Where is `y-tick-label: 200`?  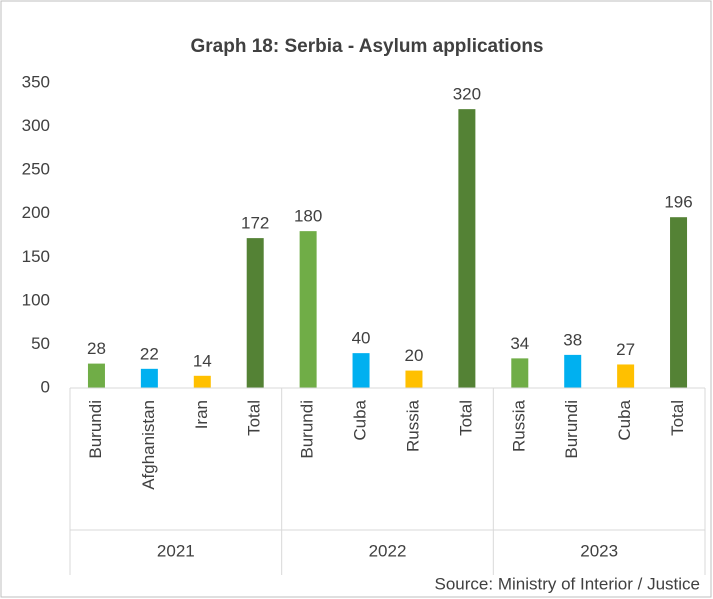 y-tick-label: 200 is located at coordinates (36, 212).